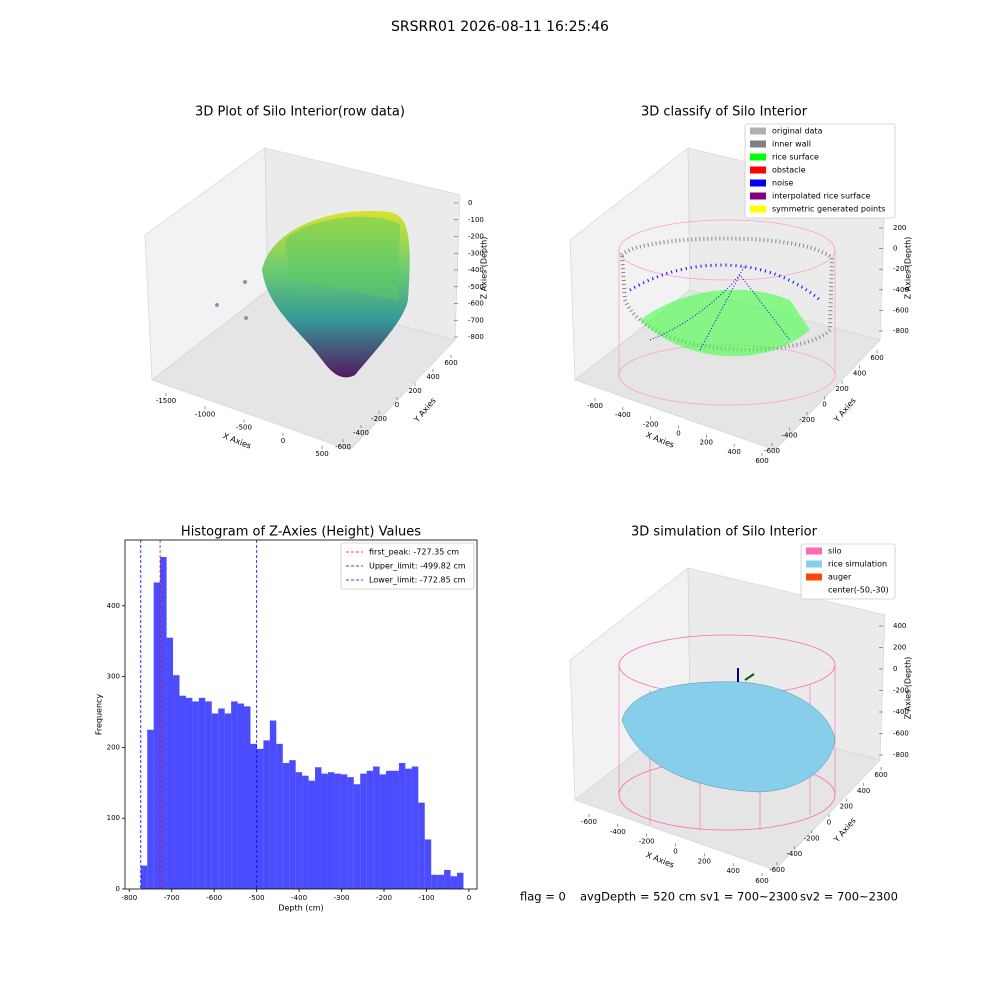 The width and height of the screenshot is (1000, 1000). Describe the element at coordinates (828, 209) in the screenshot. I see `legend-label: symmetric generated points` at that location.